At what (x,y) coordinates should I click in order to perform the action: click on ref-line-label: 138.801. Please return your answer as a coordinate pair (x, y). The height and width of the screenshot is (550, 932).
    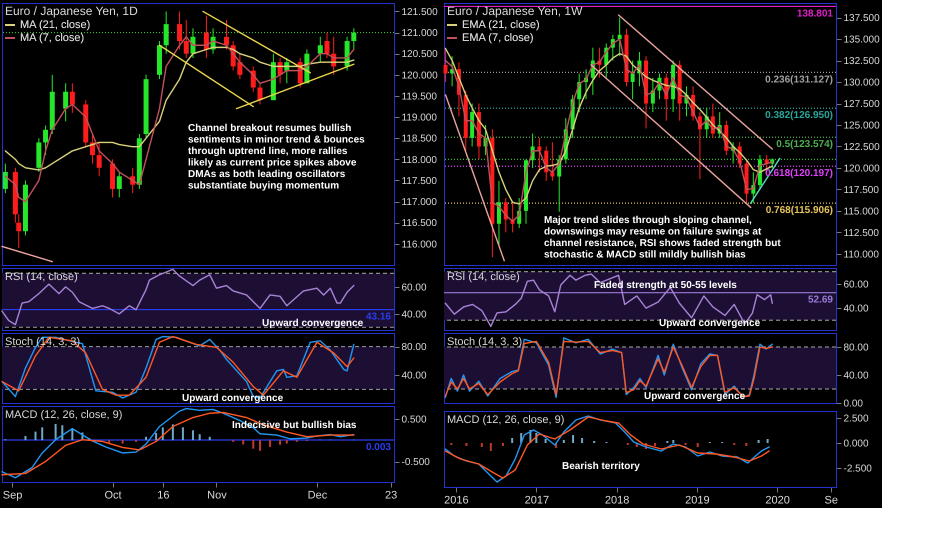
    Looking at the image, I should click on (815, 14).